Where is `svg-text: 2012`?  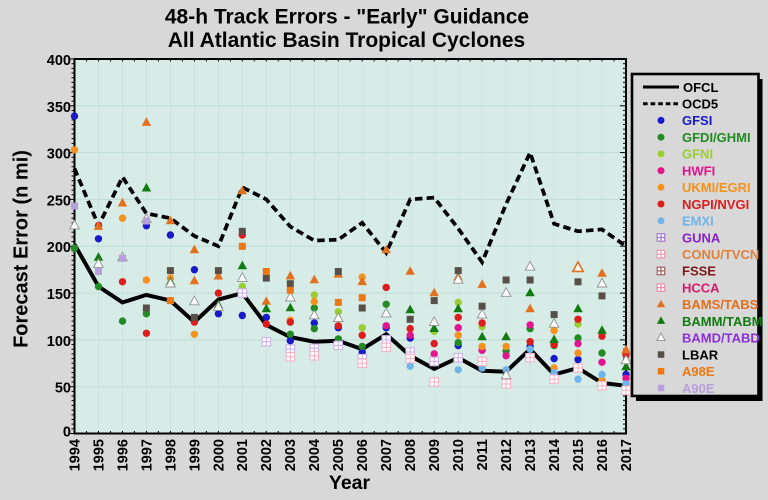 svg-text: 2012 is located at coordinates (507, 455).